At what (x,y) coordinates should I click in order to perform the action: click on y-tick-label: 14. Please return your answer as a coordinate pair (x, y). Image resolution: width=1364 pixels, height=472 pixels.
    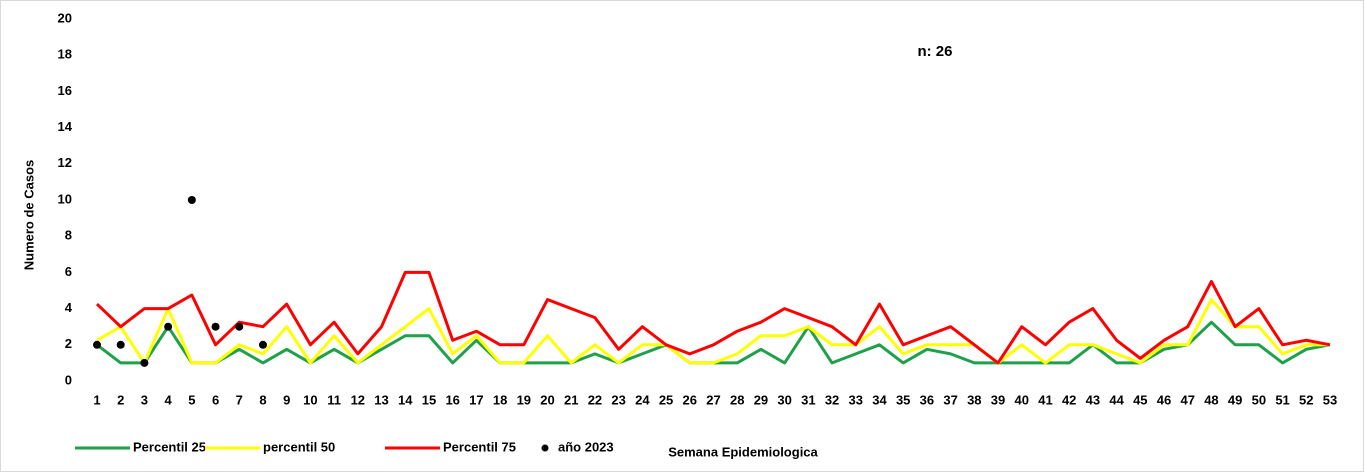
    Looking at the image, I should click on (65, 126).